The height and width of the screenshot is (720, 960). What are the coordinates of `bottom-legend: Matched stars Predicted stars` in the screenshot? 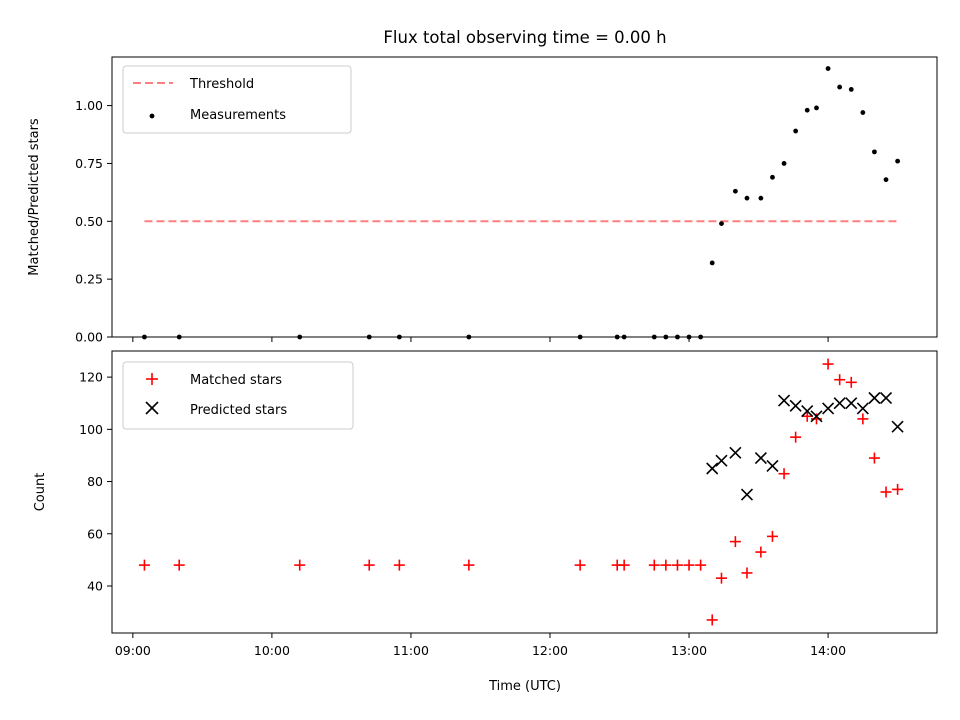 It's located at (238, 395).